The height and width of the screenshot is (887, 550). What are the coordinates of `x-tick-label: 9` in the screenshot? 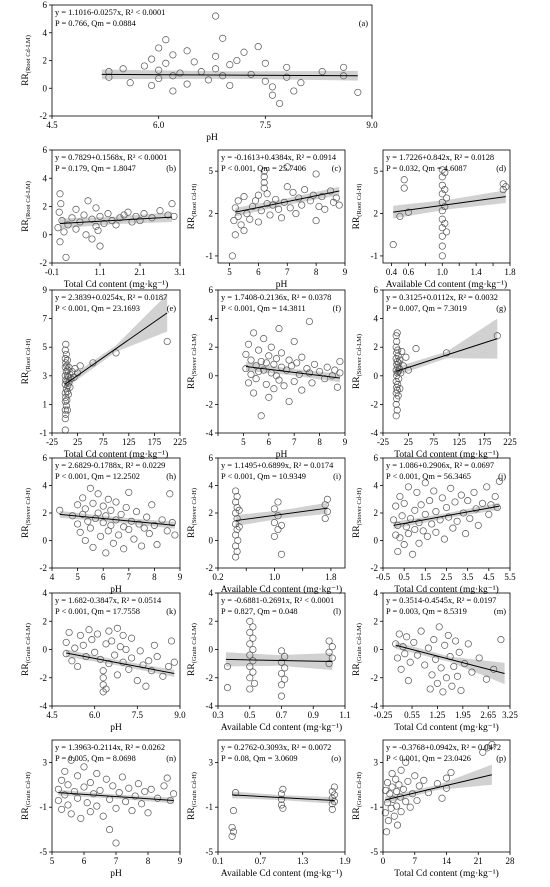 It's located at (180, 861).